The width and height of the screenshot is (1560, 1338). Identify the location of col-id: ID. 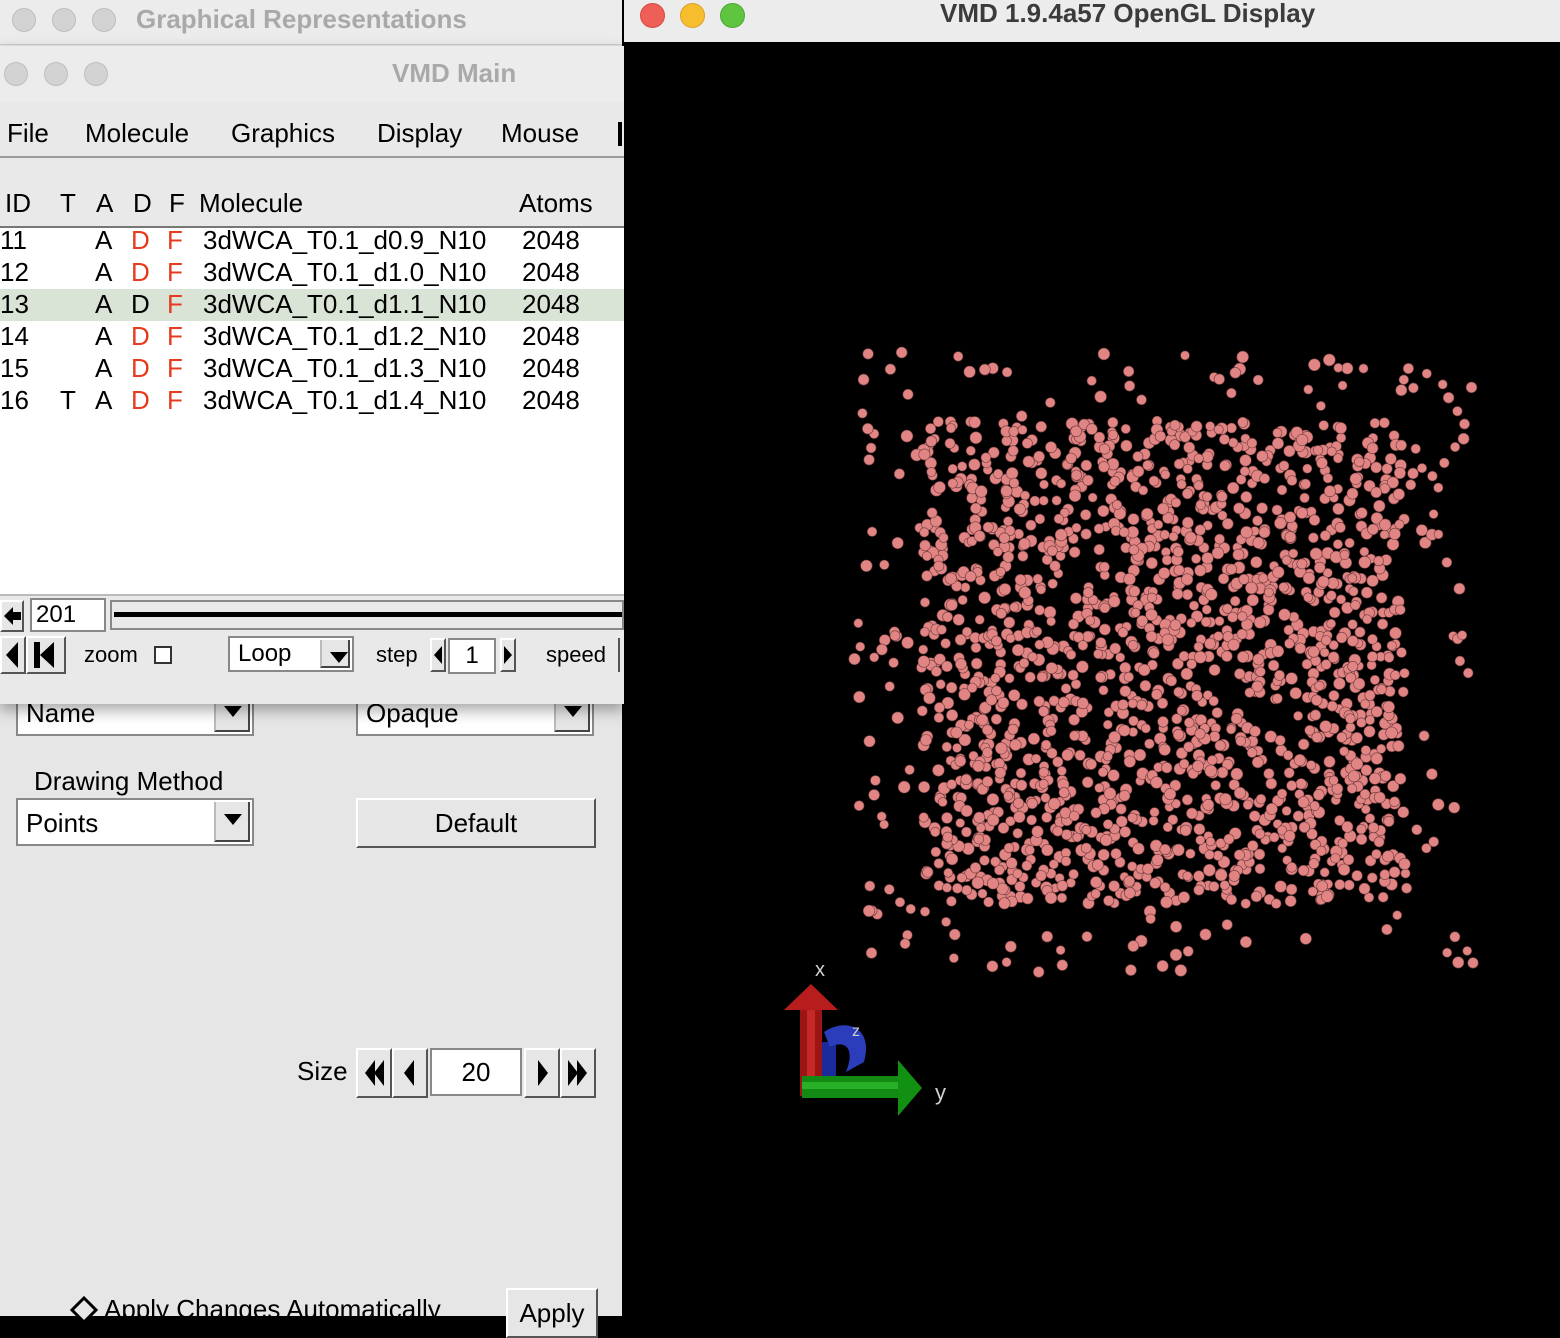
(18, 203).